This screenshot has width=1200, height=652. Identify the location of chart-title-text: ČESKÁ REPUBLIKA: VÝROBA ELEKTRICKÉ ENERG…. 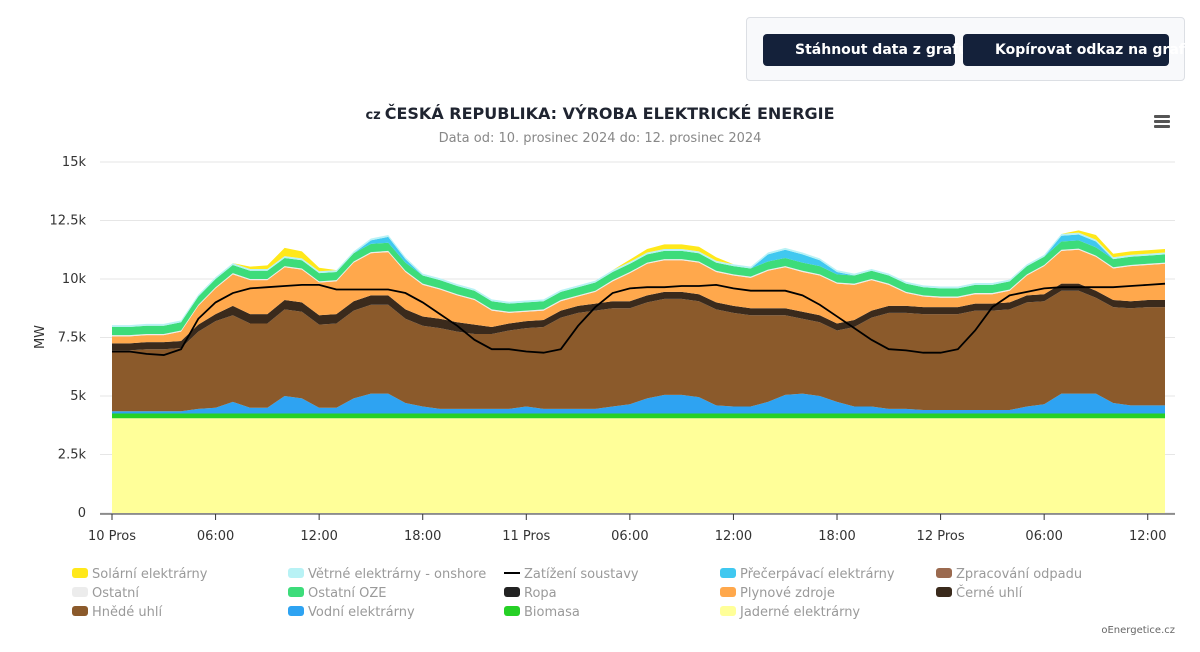
(609, 113).